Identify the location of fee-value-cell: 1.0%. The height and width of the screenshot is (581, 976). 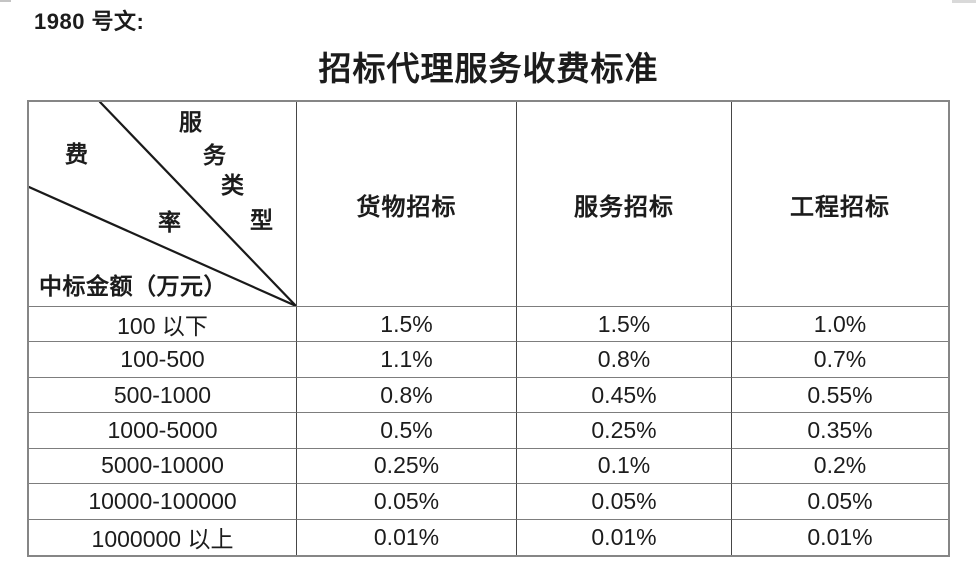
(840, 325).